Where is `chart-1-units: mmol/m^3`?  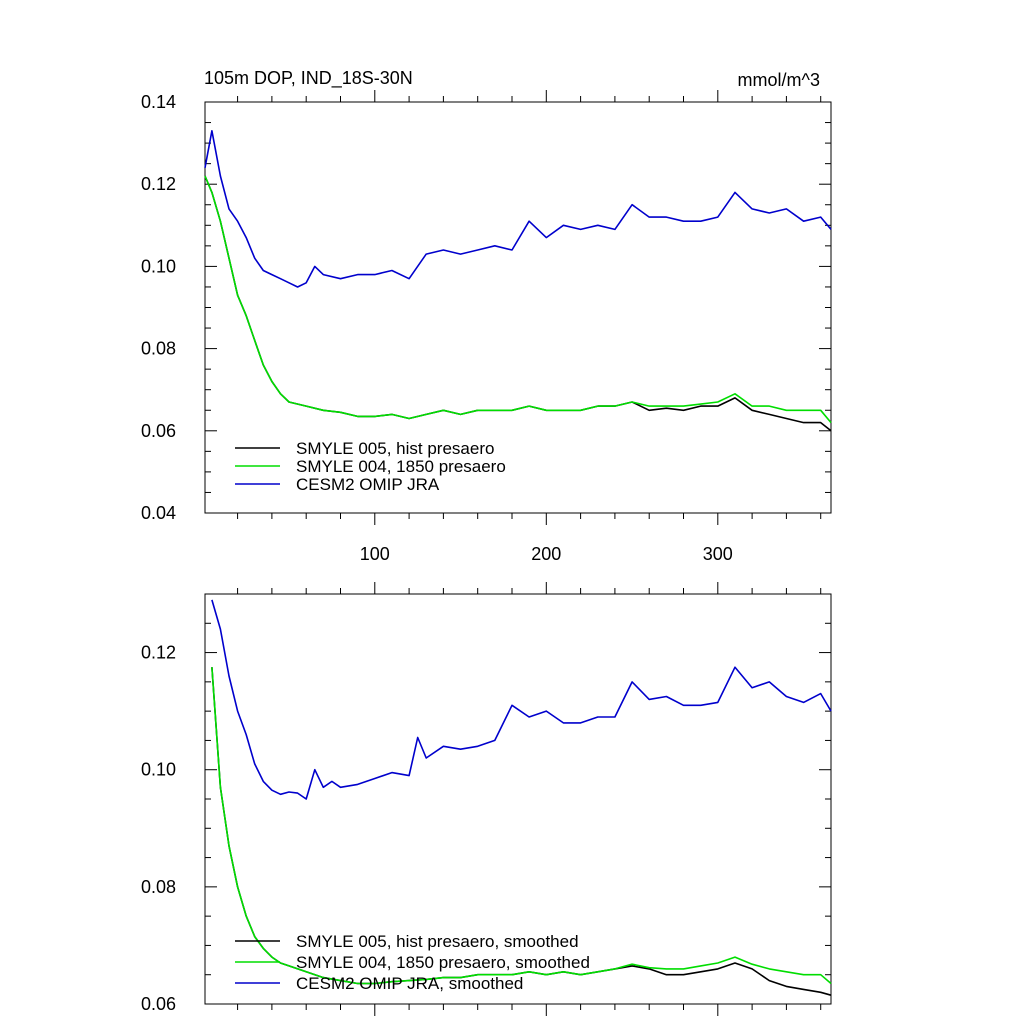
chart-1-units: mmol/m^3 is located at coordinates (779, 80).